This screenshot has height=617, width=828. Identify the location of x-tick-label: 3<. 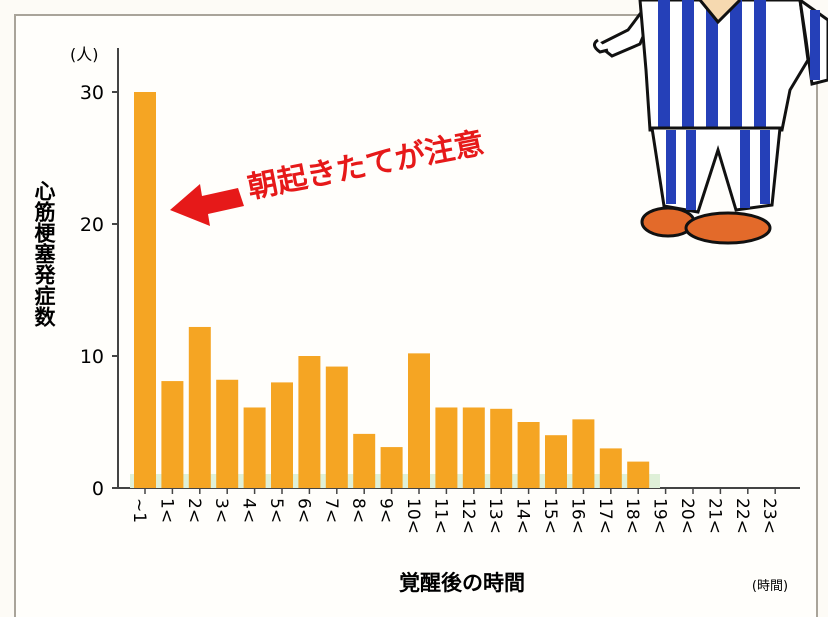
(221, 510).